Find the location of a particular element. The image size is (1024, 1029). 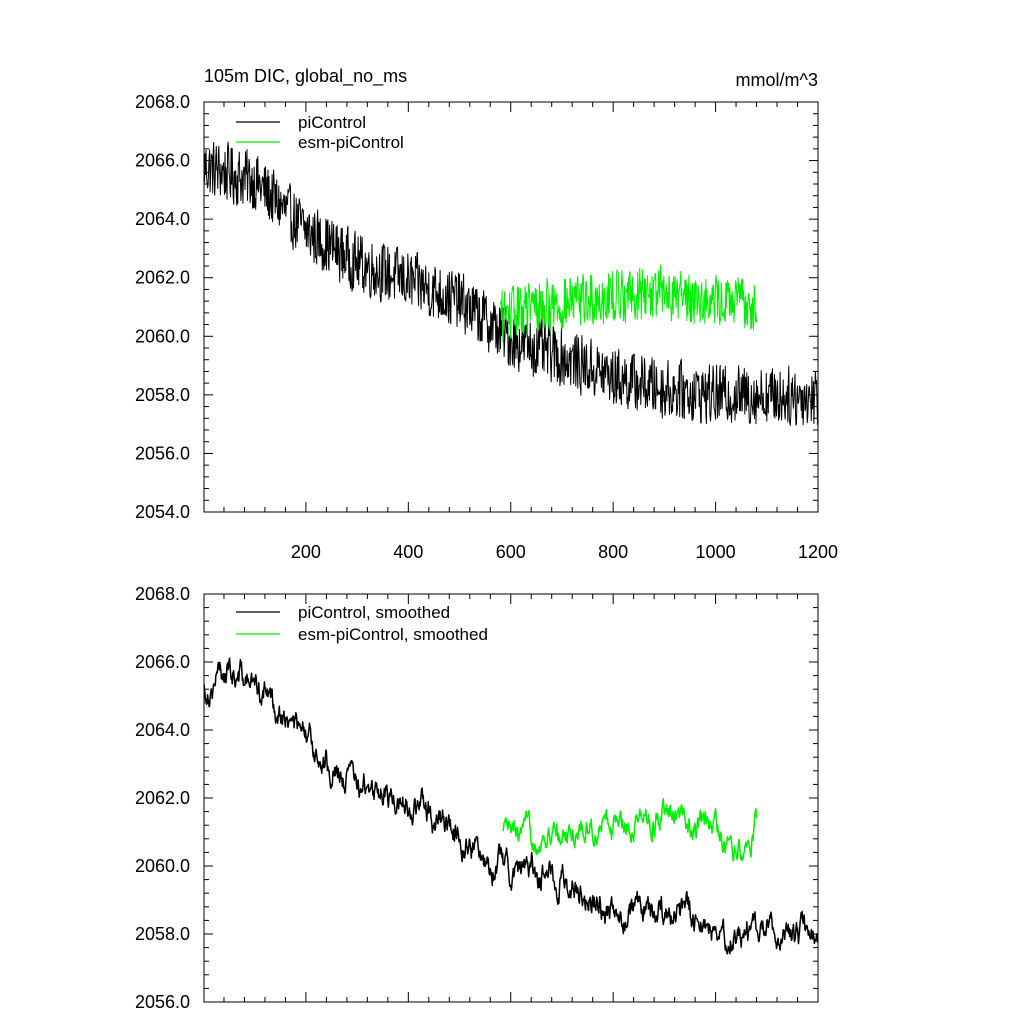

x-tick-label: 800 is located at coordinates (613, 552).